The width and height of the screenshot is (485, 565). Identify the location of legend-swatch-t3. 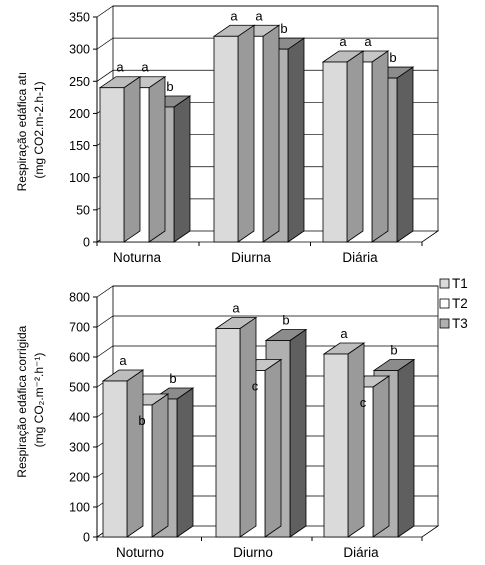
(444, 323).